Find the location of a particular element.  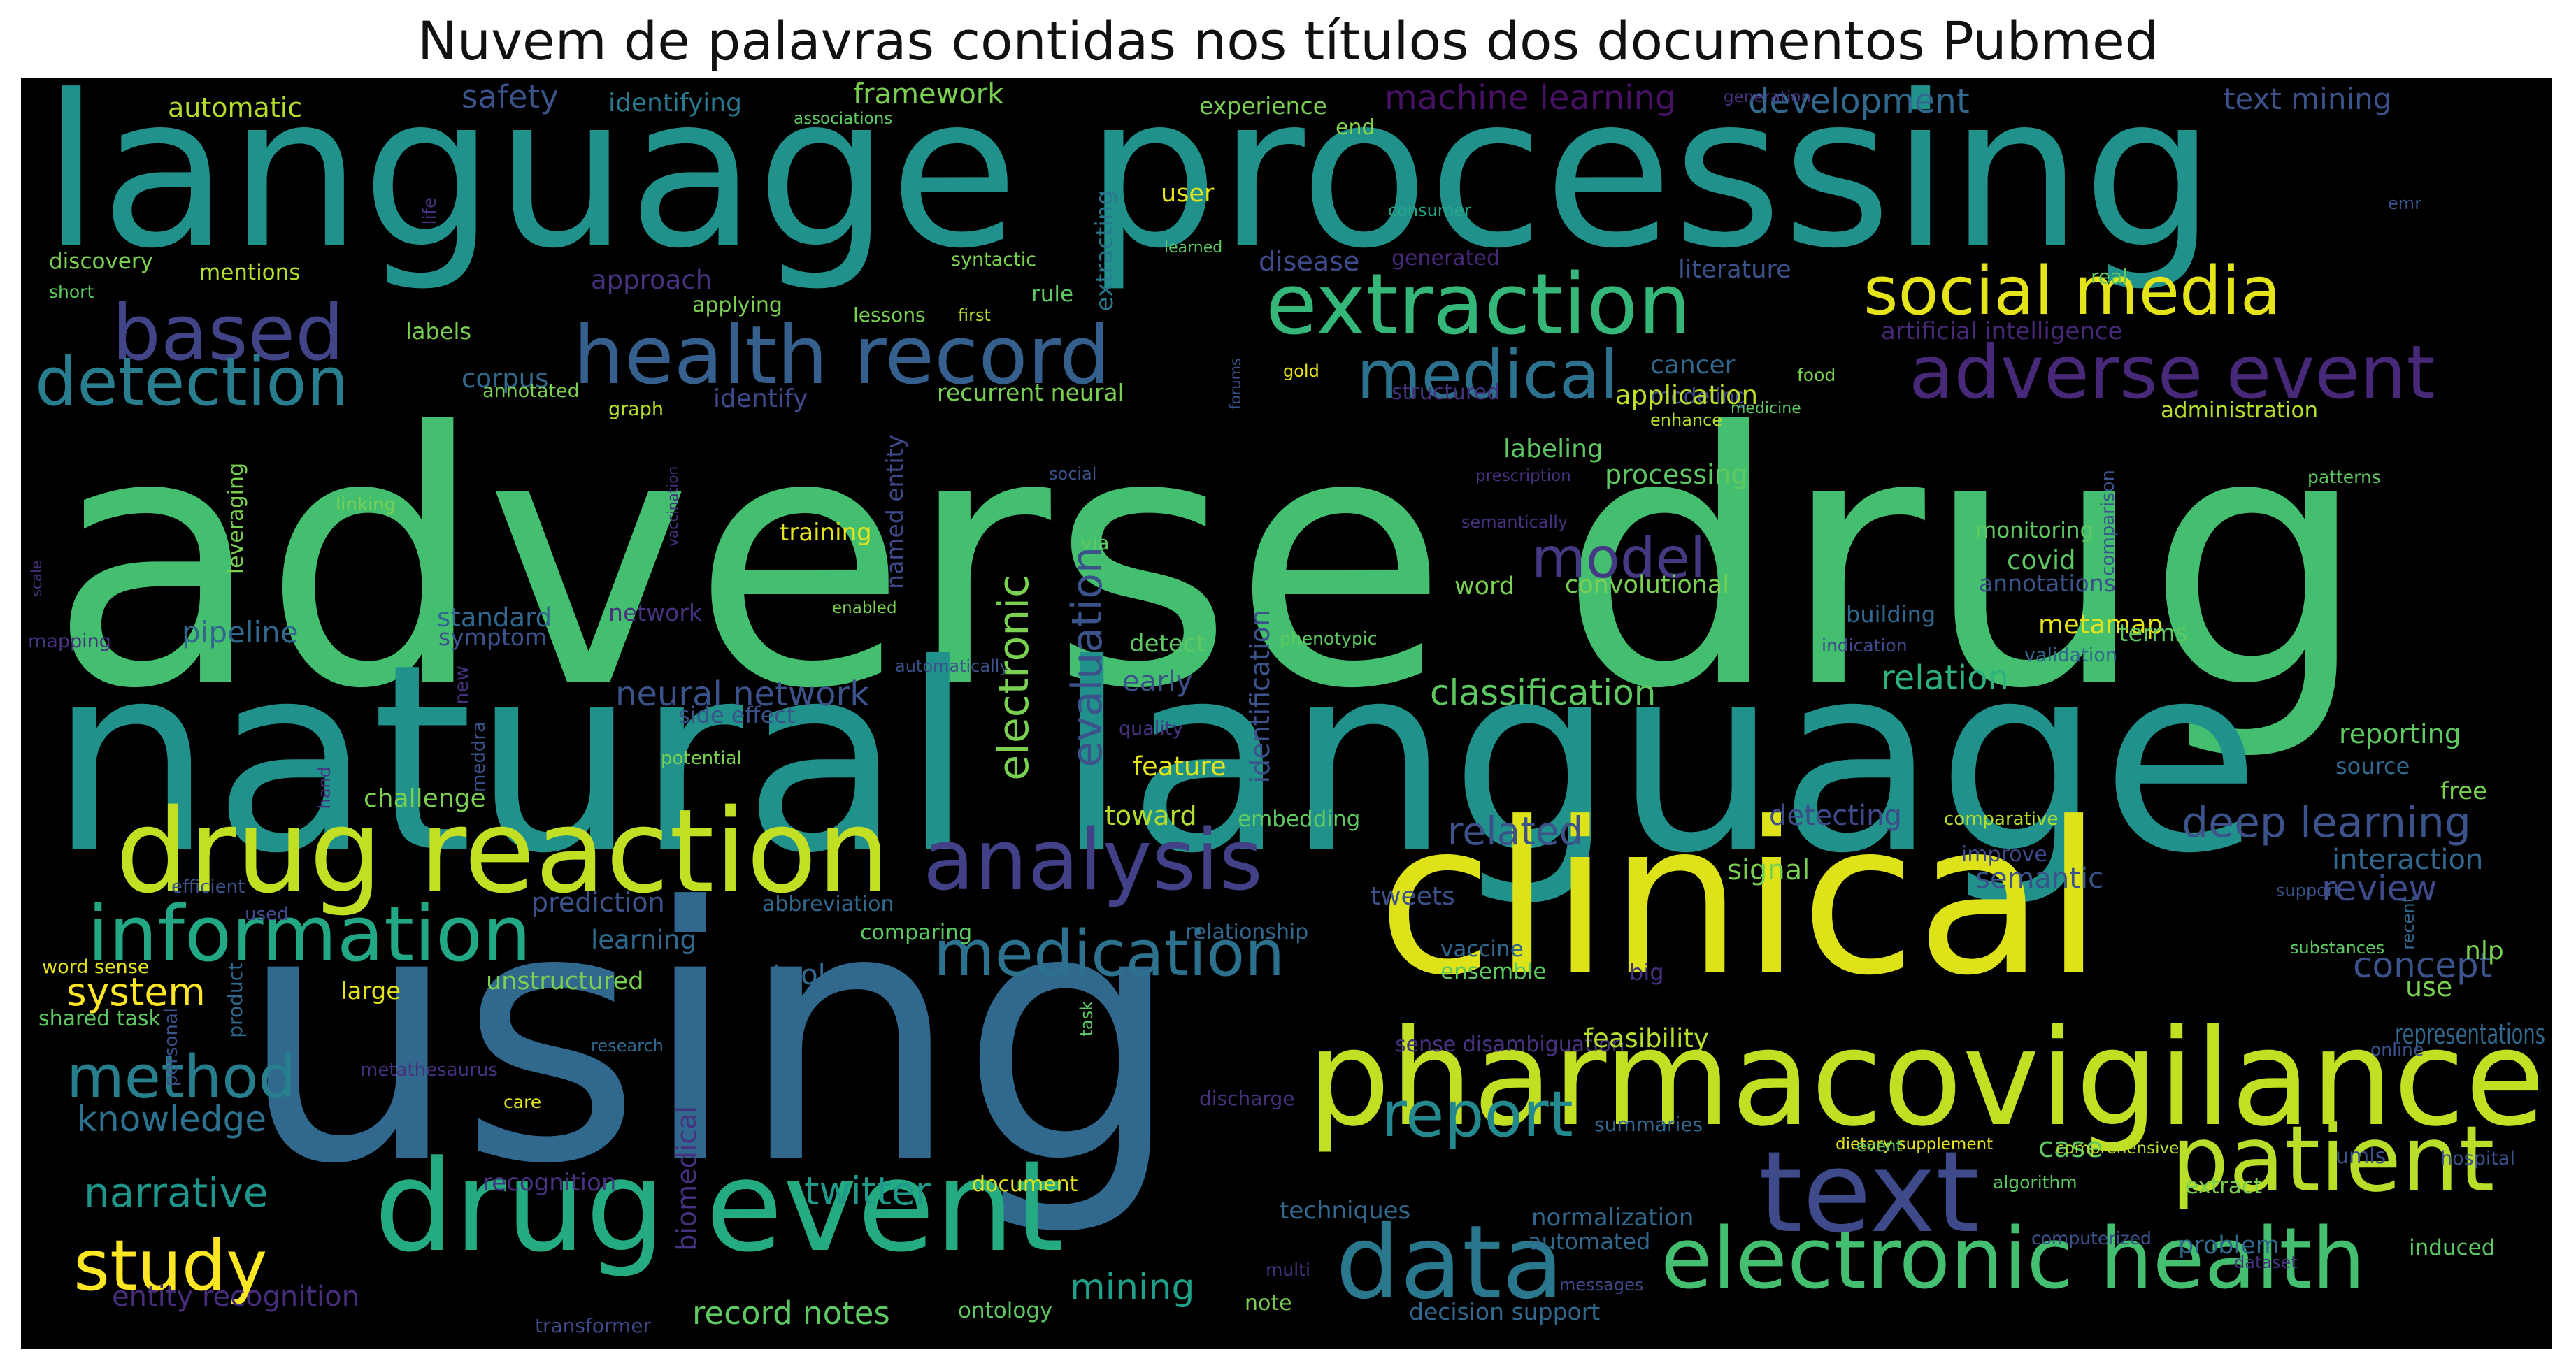

cloud-word: comparison is located at coordinates (2108, 523).